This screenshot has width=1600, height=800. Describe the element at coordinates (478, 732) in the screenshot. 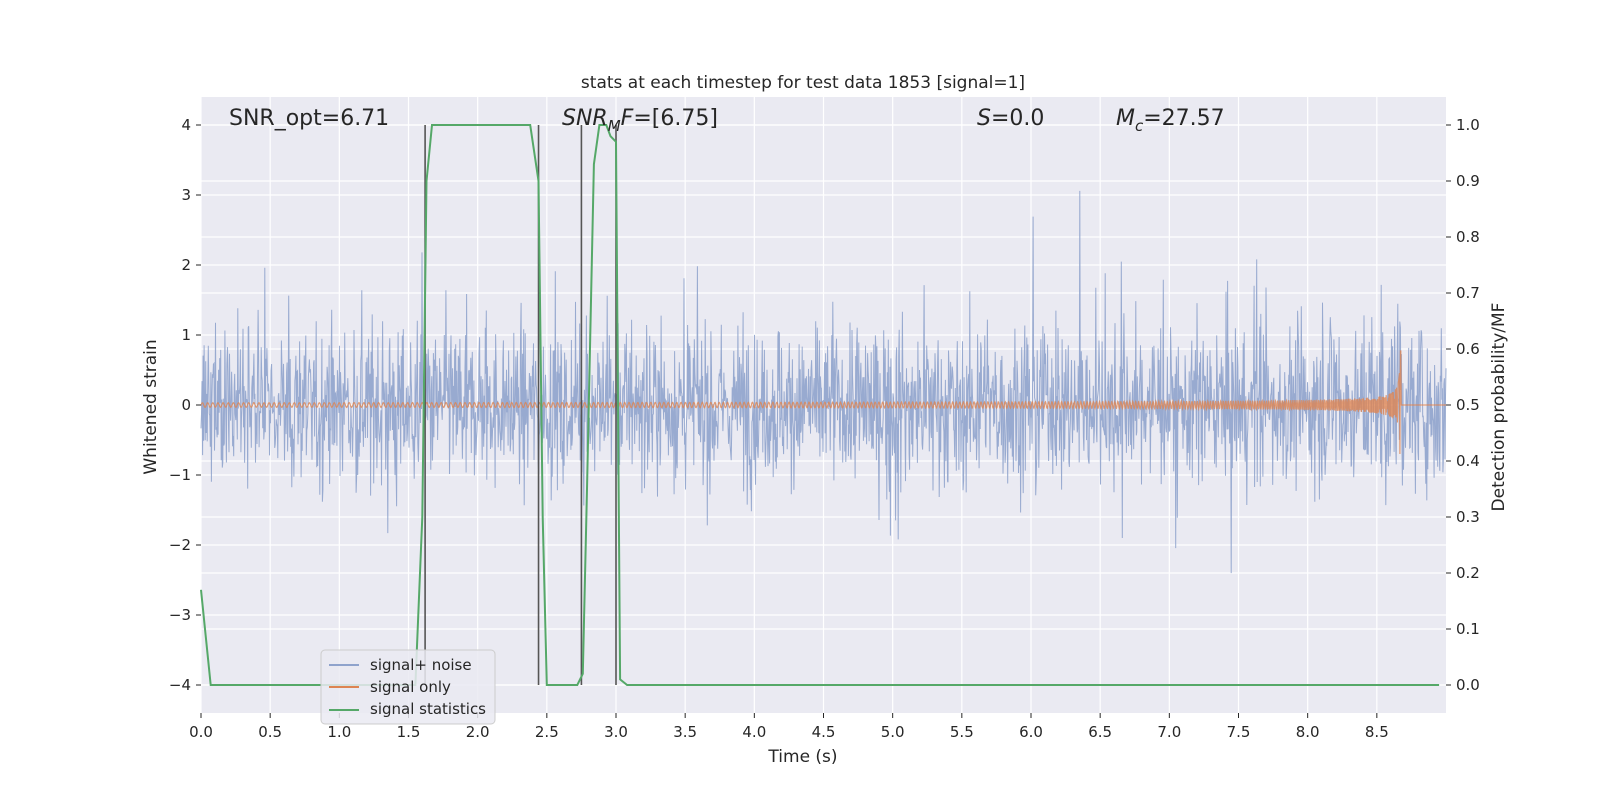

I see `x-tick-label: 2.0` at that location.